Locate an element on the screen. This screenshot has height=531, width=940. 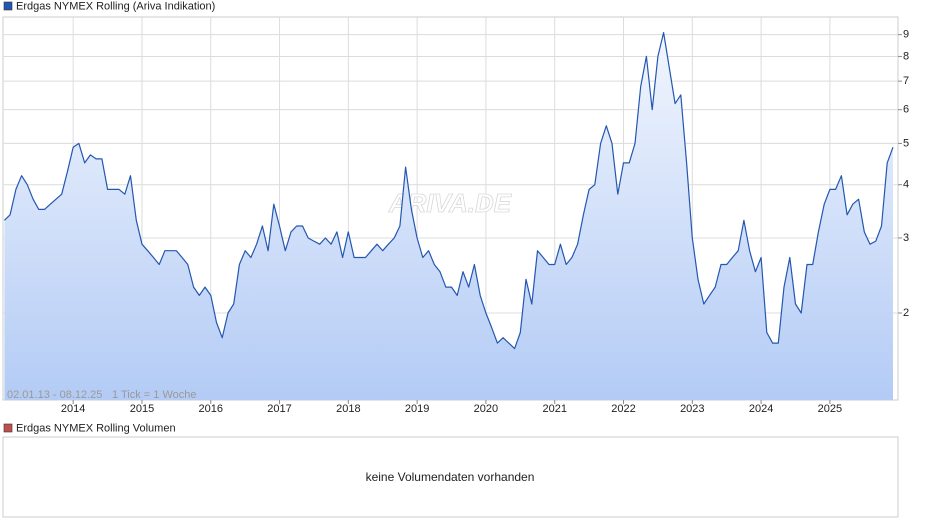
x-tick-label: 2016 is located at coordinates (211, 409).